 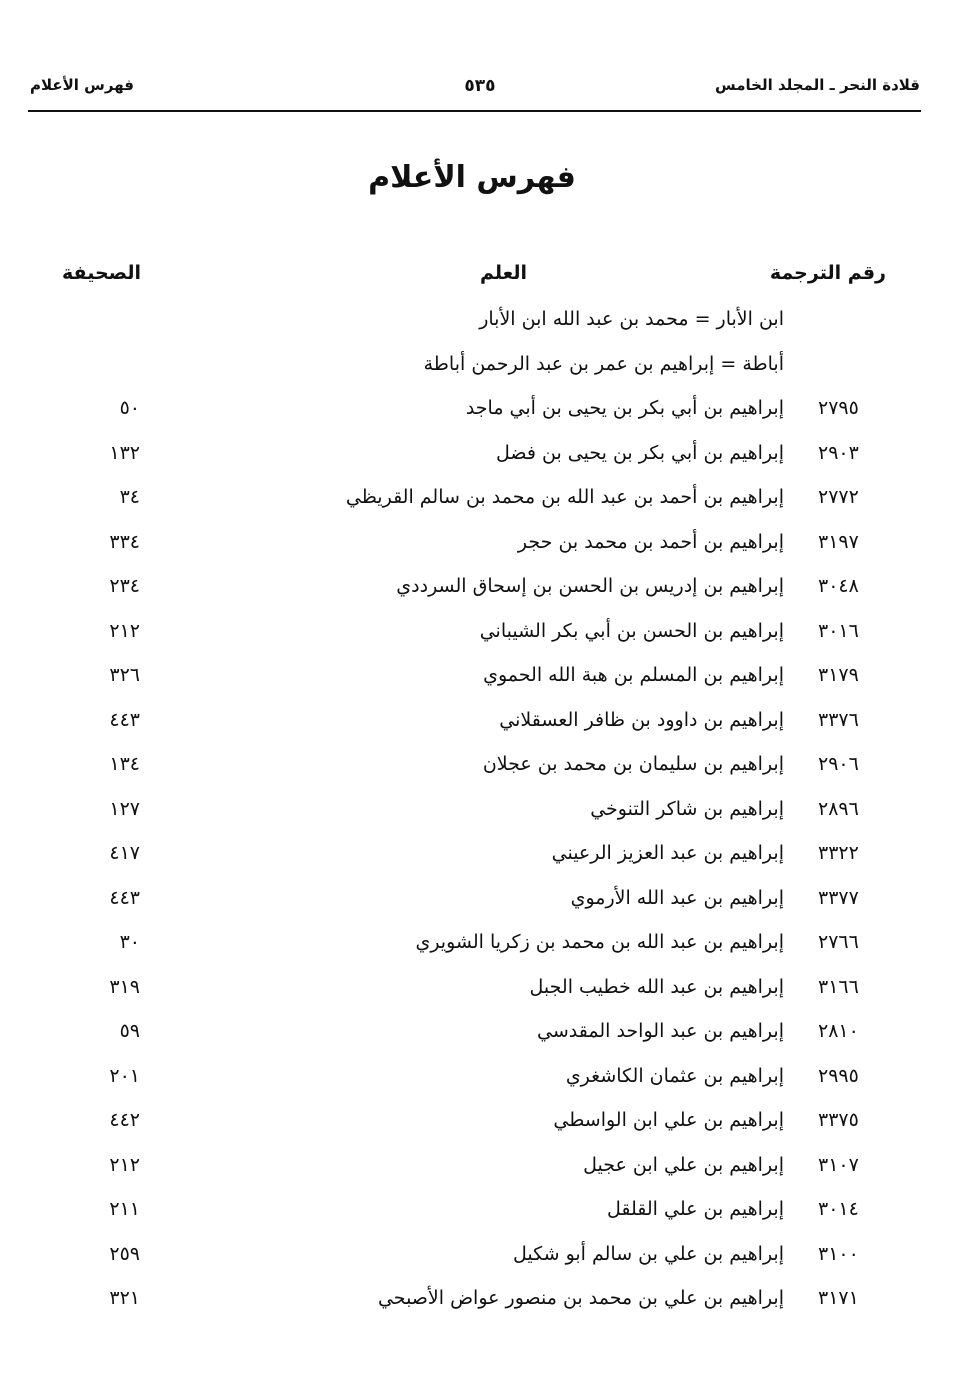 I want to click on entry-number: ٣٠٤٨, so click(x=838, y=586).